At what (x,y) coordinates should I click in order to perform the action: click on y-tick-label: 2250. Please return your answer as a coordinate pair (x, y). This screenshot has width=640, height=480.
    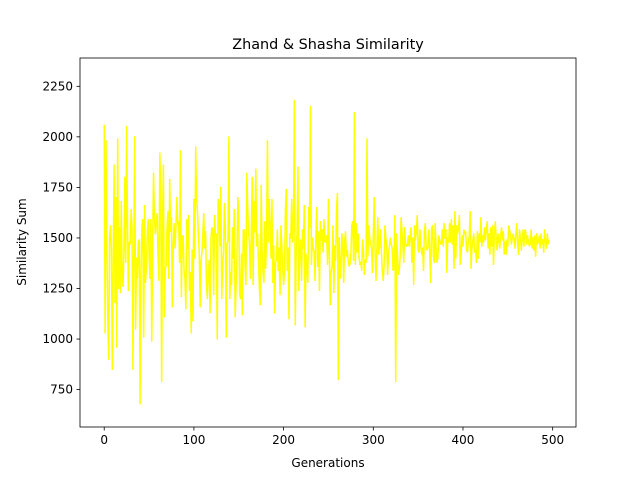
    Looking at the image, I should click on (57, 86).